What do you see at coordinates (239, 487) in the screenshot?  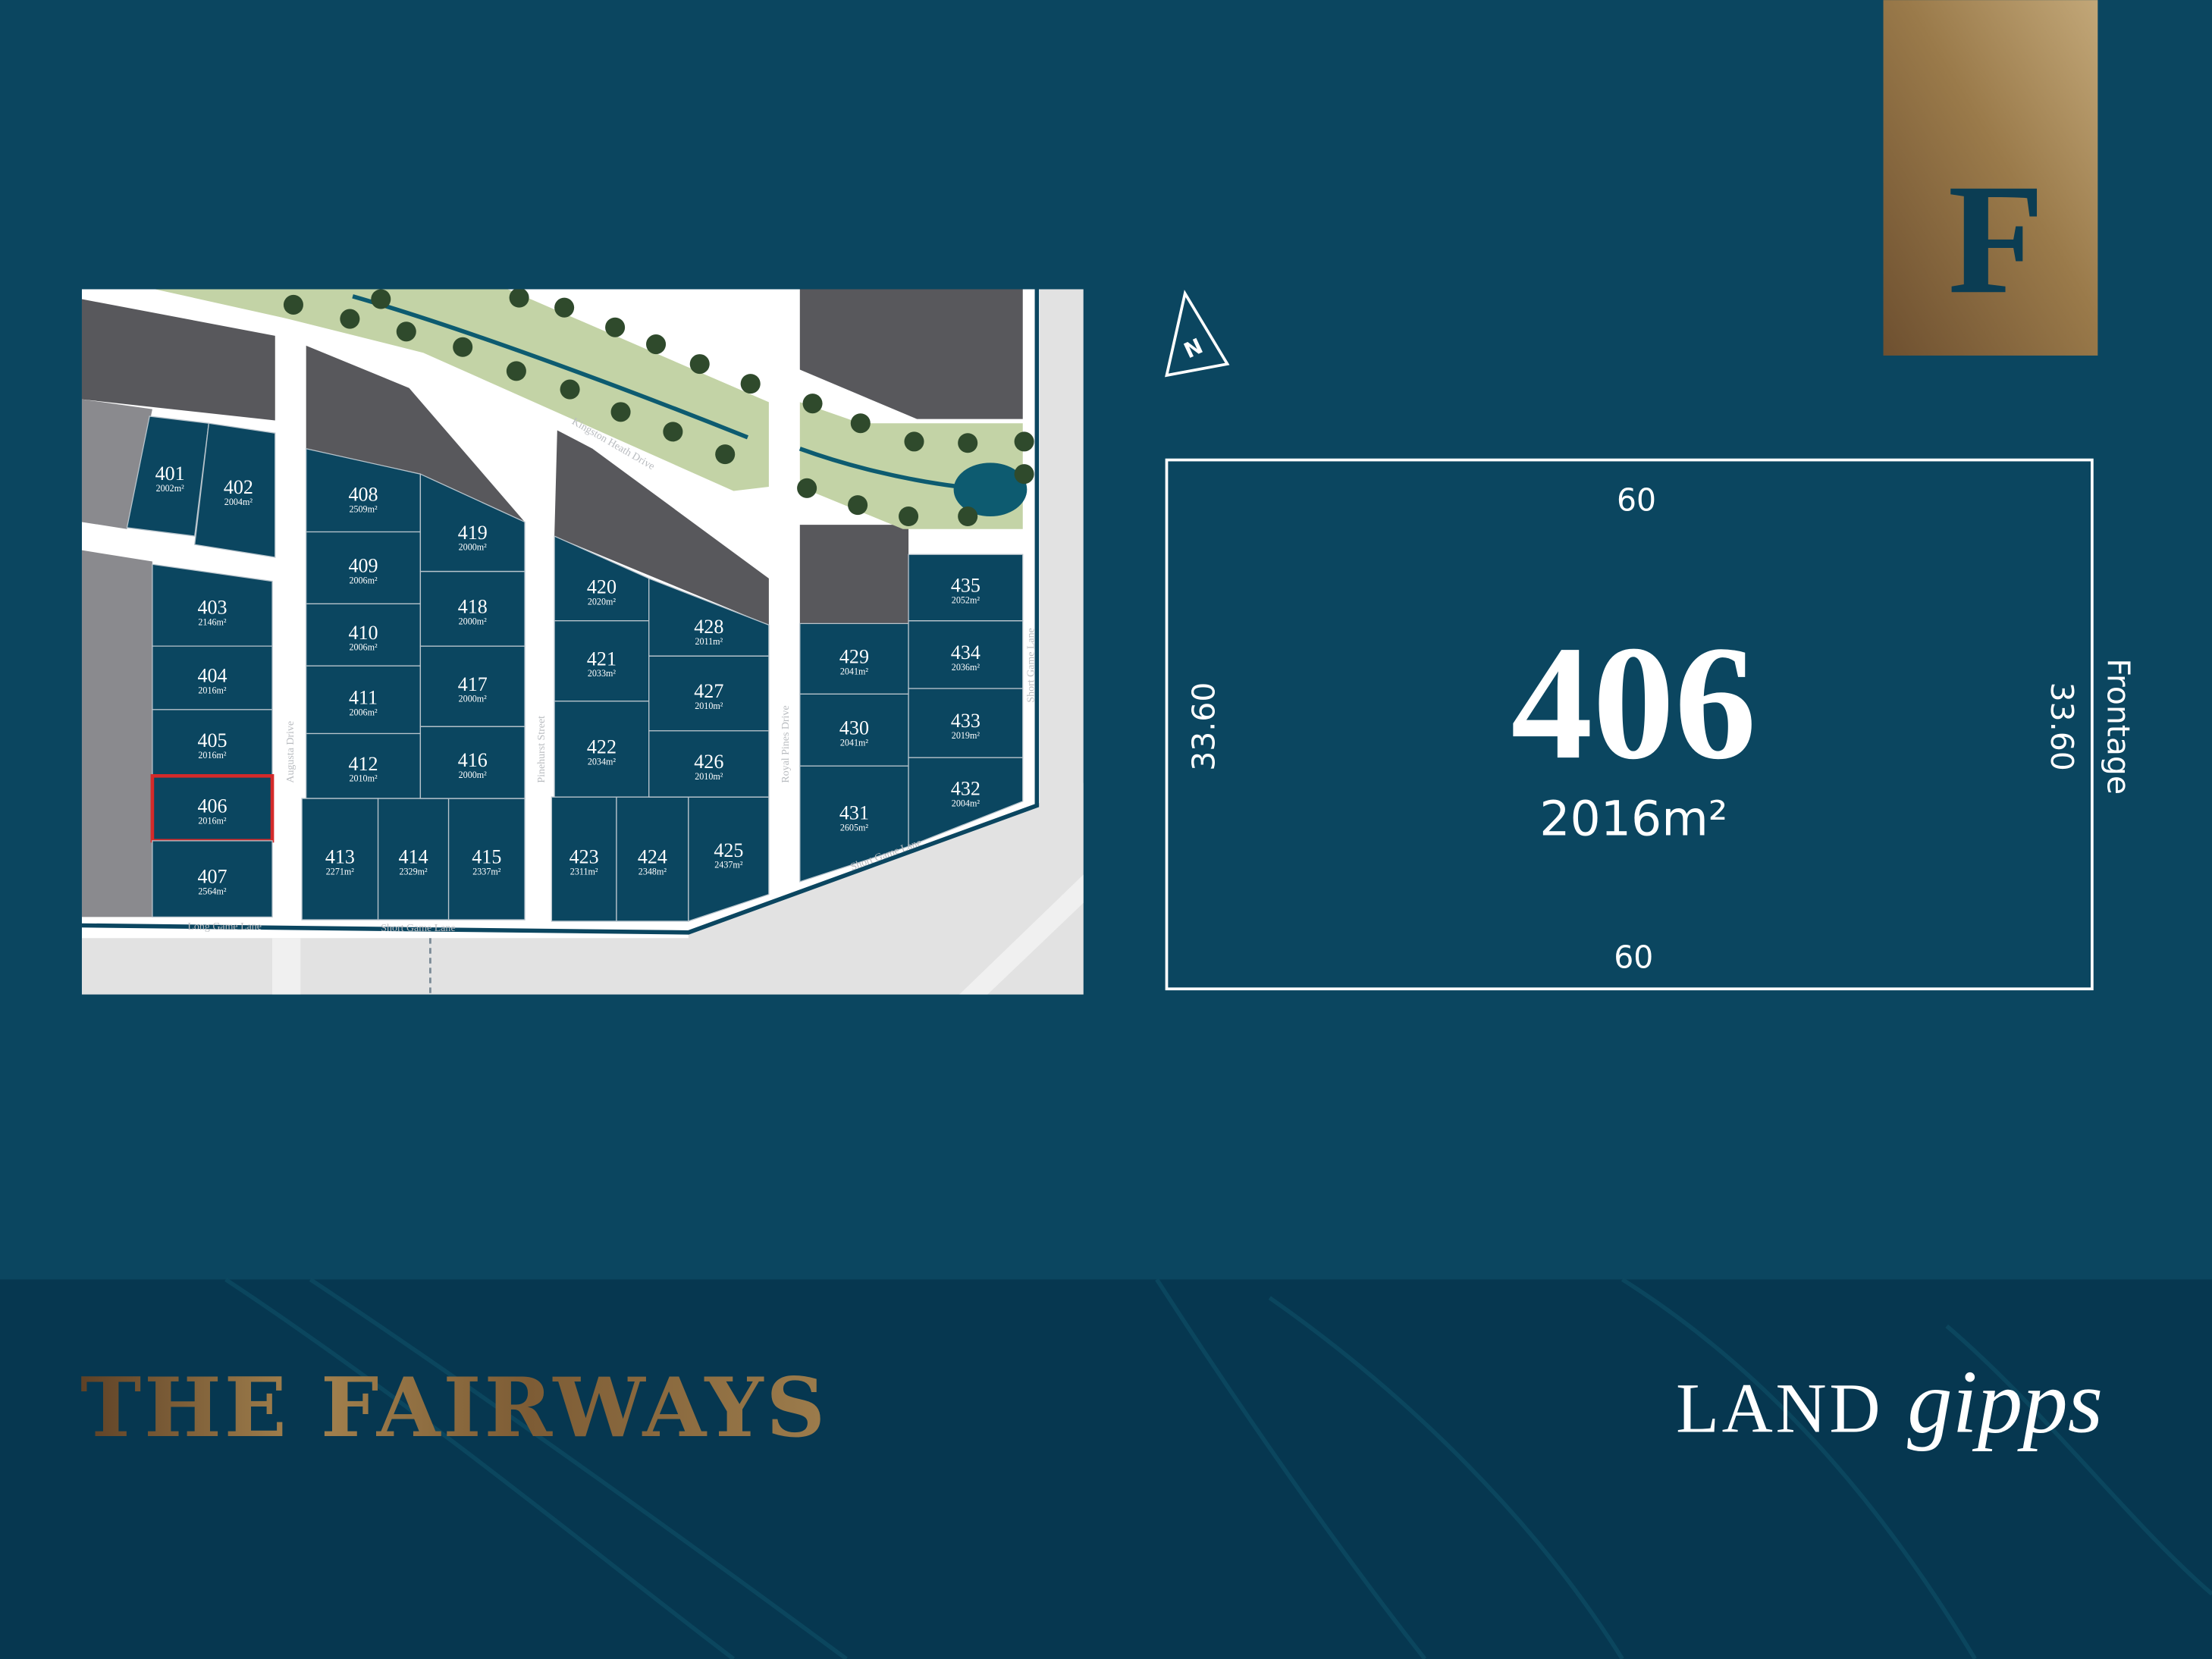 I see `lot-number: 402` at bounding box center [239, 487].